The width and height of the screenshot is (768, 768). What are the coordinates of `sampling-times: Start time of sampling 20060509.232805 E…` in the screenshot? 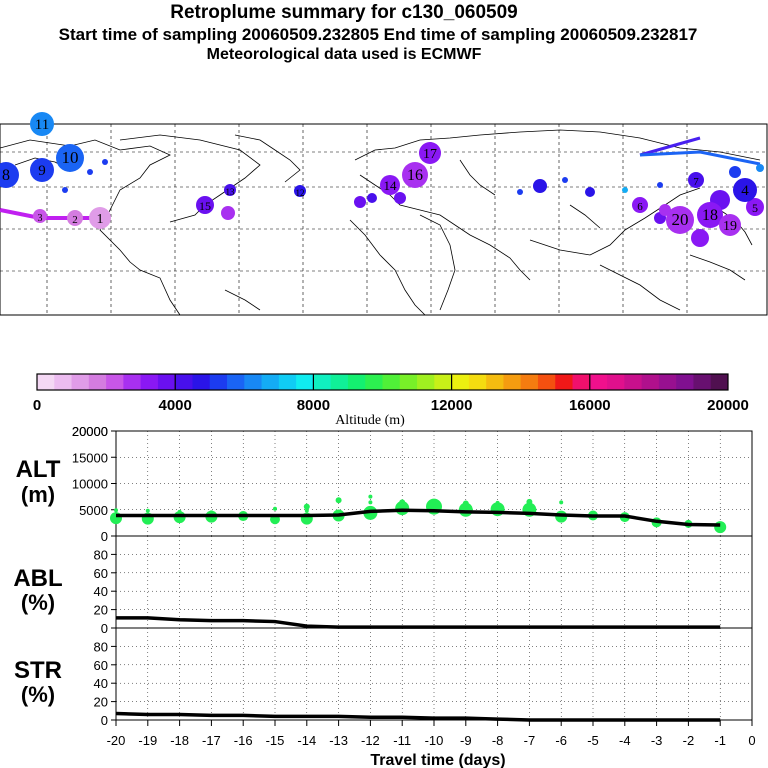 It's located at (378, 34).